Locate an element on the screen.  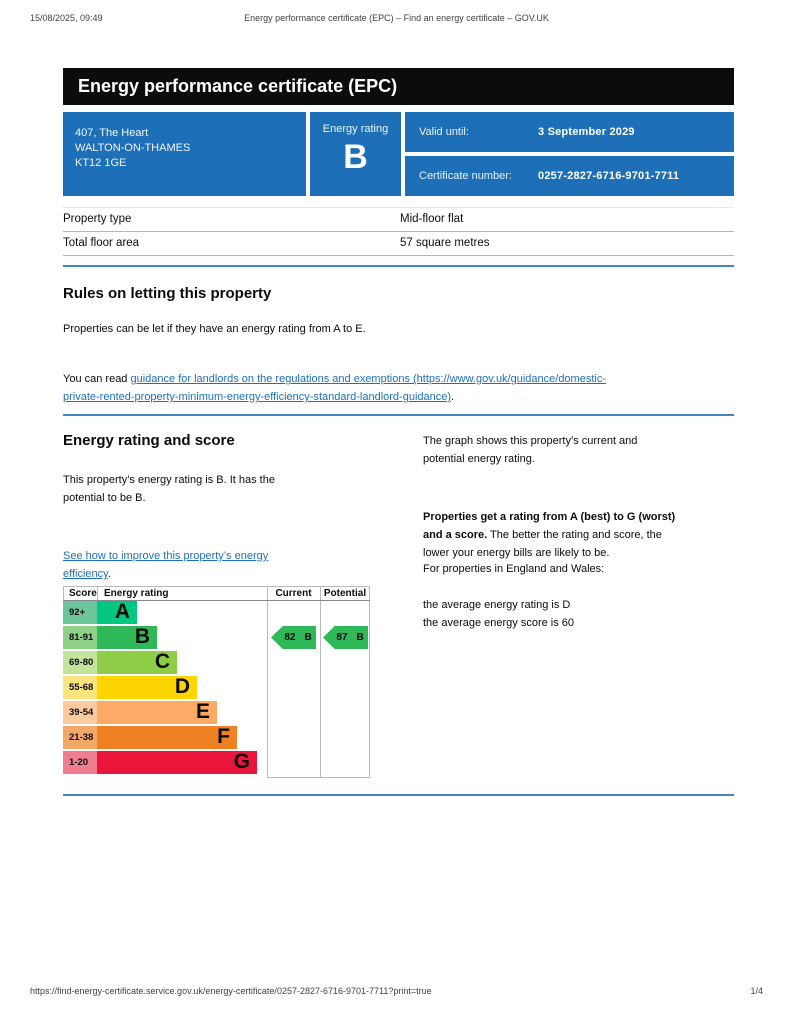
epc-band-row-d: 55-68 D is located at coordinates (165, 687).